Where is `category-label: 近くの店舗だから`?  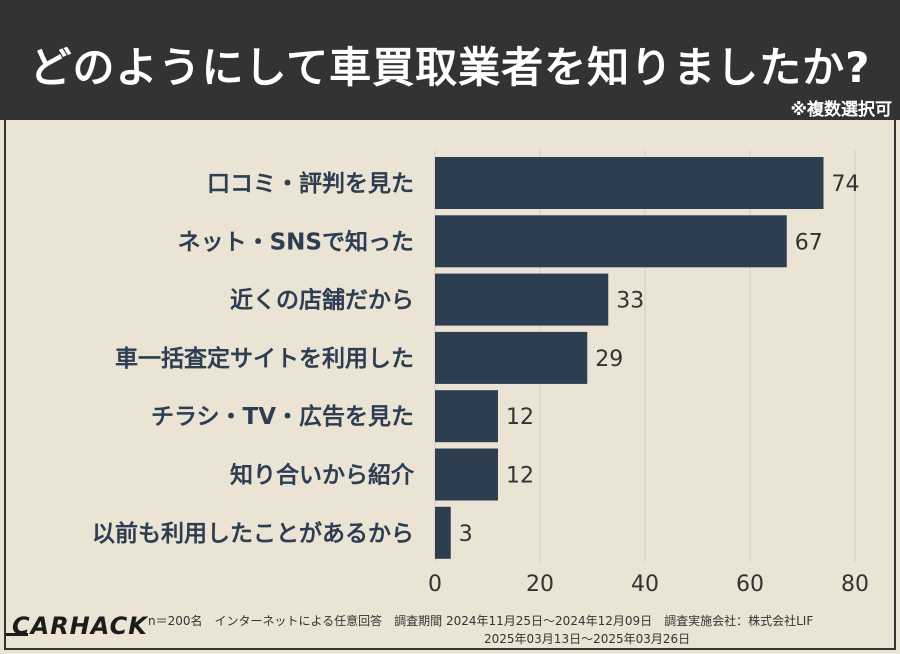 category-label: 近くの店舗だから is located at coordinates (322, 301).